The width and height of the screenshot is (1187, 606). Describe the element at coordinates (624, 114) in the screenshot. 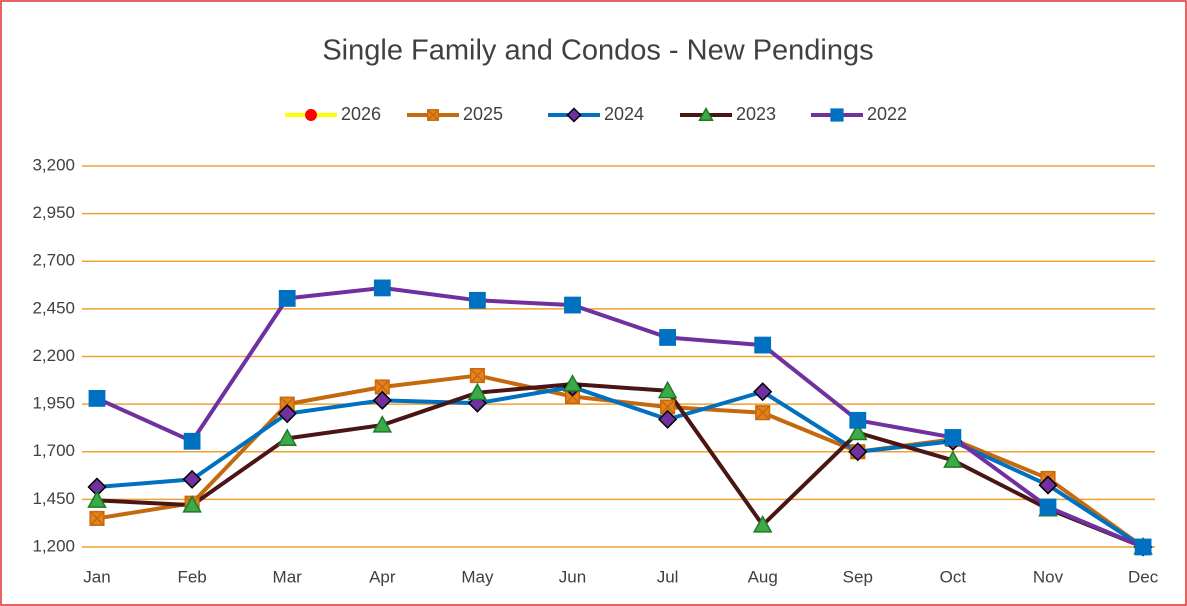

I see `legend-label: 2024` at that location.